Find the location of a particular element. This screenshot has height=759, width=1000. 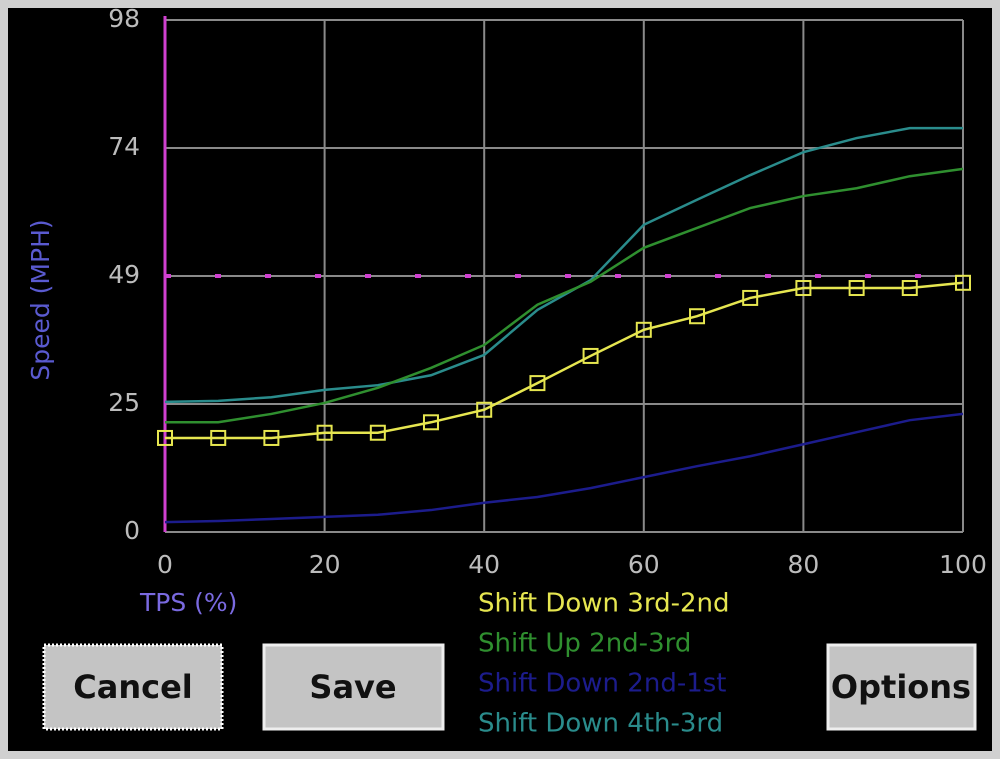

legend-entry: Shift Down 3rd-2nd is located at coordinates (603, 604).